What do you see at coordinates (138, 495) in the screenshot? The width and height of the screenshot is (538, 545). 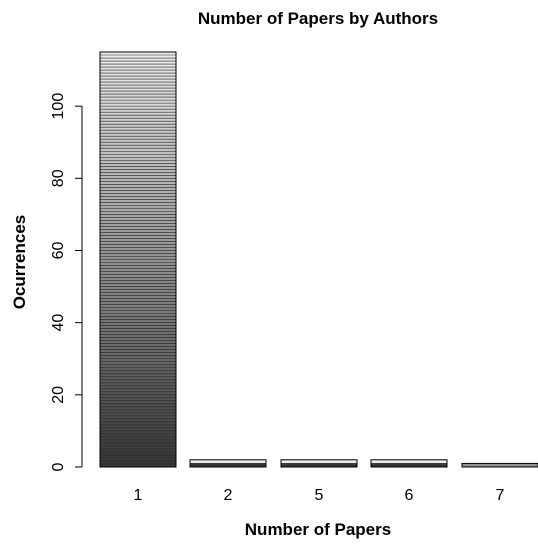 I see `x-tick-label: 1` at bounding box center [138, 495].